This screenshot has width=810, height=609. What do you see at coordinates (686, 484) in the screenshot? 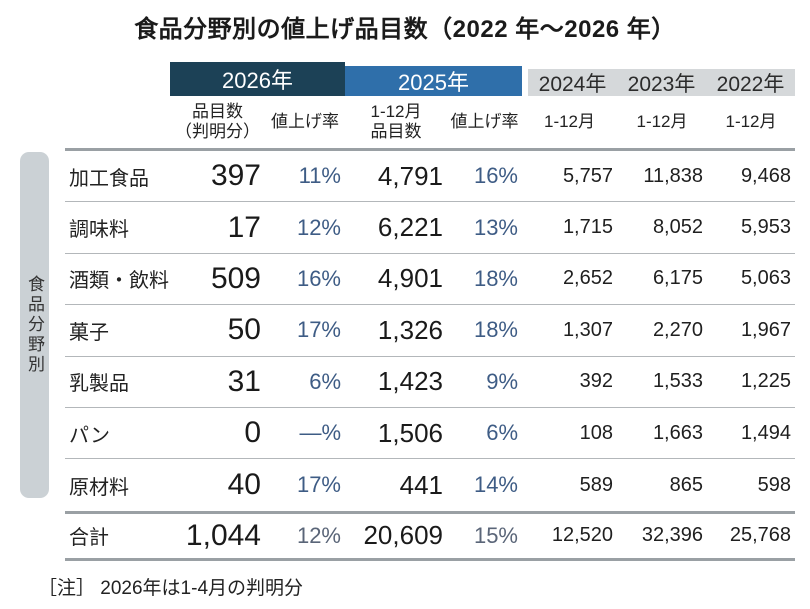
I see `cell-2023-items: 865` at bounding box center [686, 484].